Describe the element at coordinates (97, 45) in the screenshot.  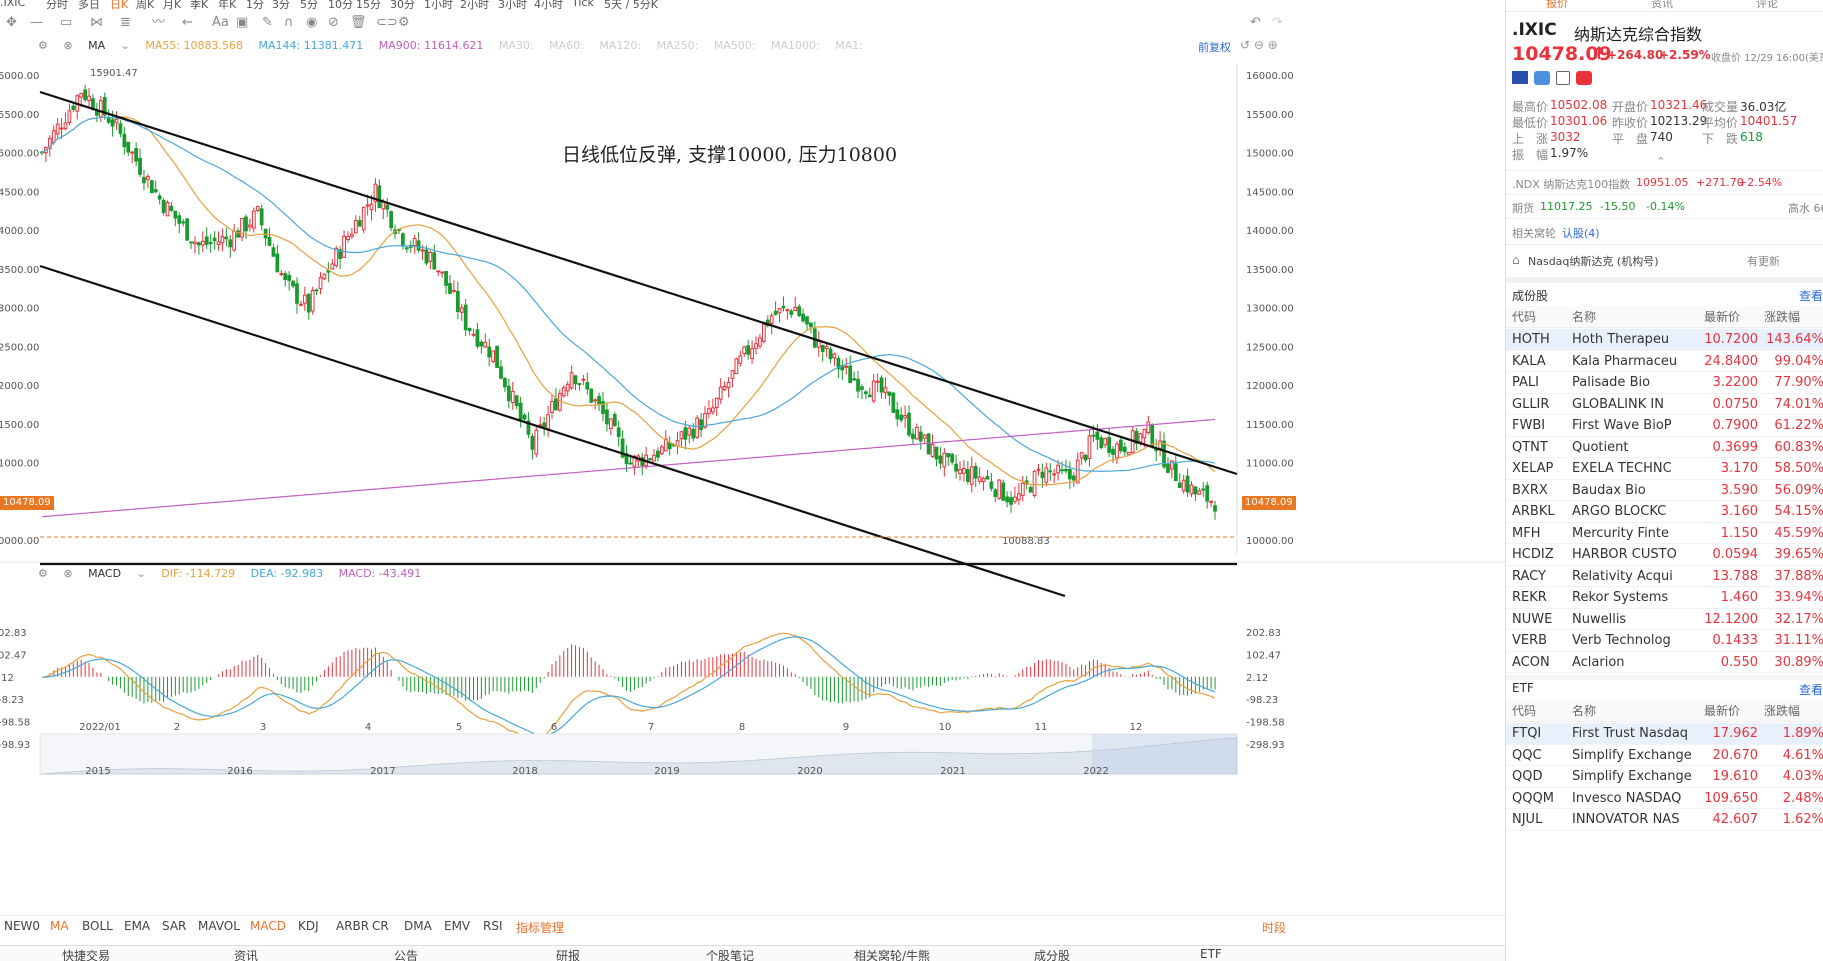
I see `ma-legend-name: MA` at that location.